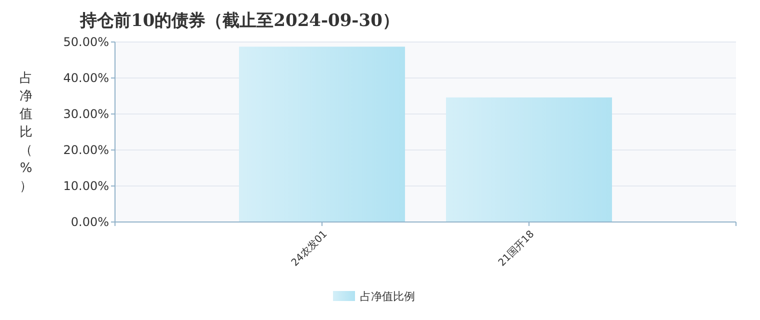 The width and height of the screenshot is (760, 320). What do you see at coordinates (86, 42) in the screenshot?
I see `y-tick-label: 50.00%` at bounding box center [86, 42].